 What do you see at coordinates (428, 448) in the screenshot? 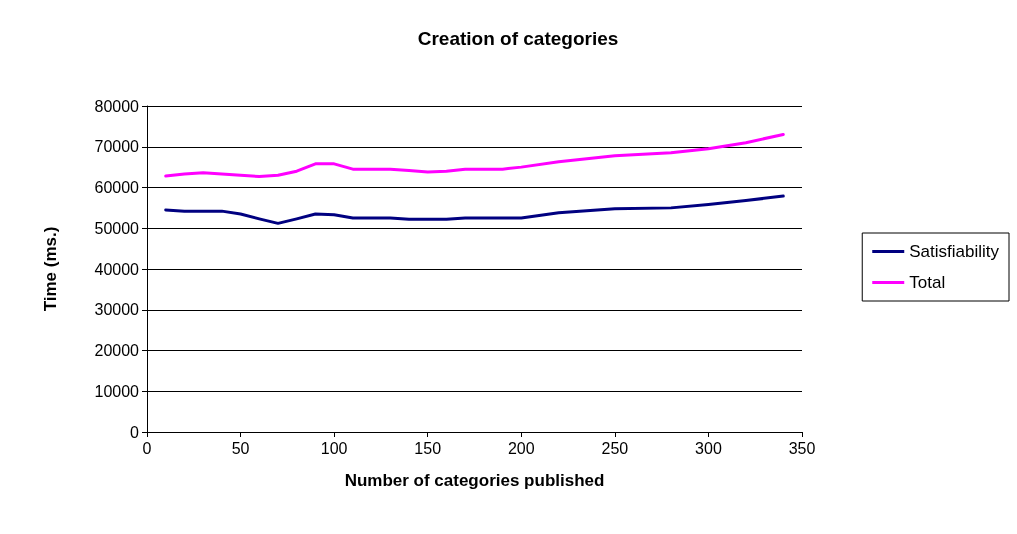
I see `x-tick-label: 150` at bounding box center [428, 448].